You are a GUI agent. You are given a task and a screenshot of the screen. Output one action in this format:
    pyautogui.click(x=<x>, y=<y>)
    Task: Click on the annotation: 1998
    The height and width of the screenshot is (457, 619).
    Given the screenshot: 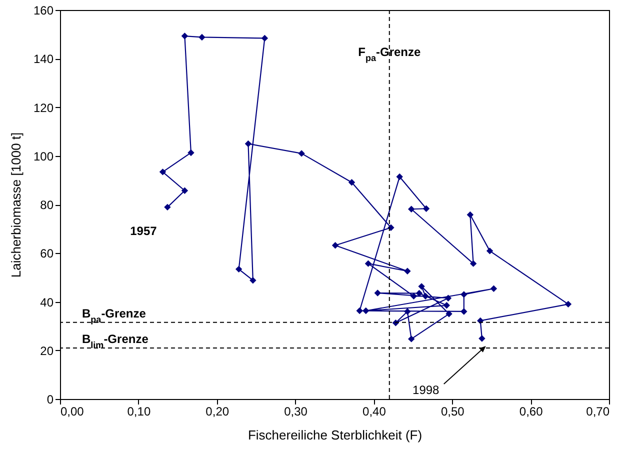 What is the action you would take?
    pyautogui.click(x=426, y=390)
    